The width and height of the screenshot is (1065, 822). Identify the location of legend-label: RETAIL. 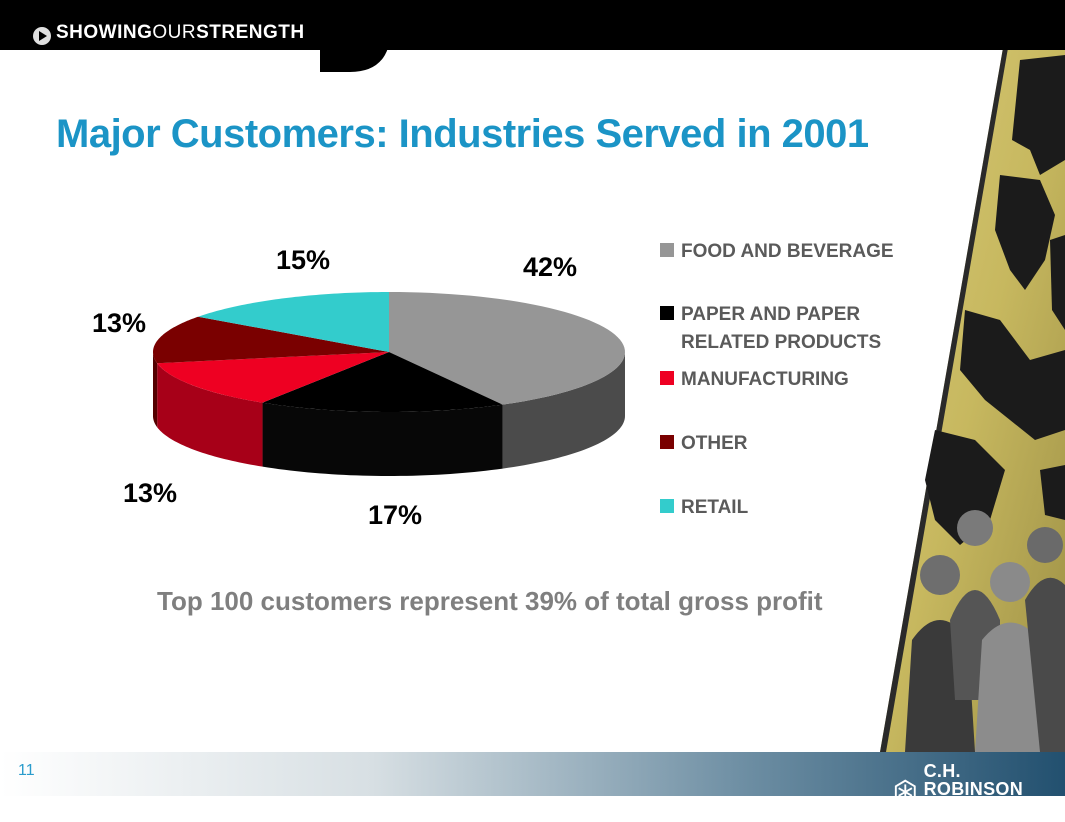
(715, 507).